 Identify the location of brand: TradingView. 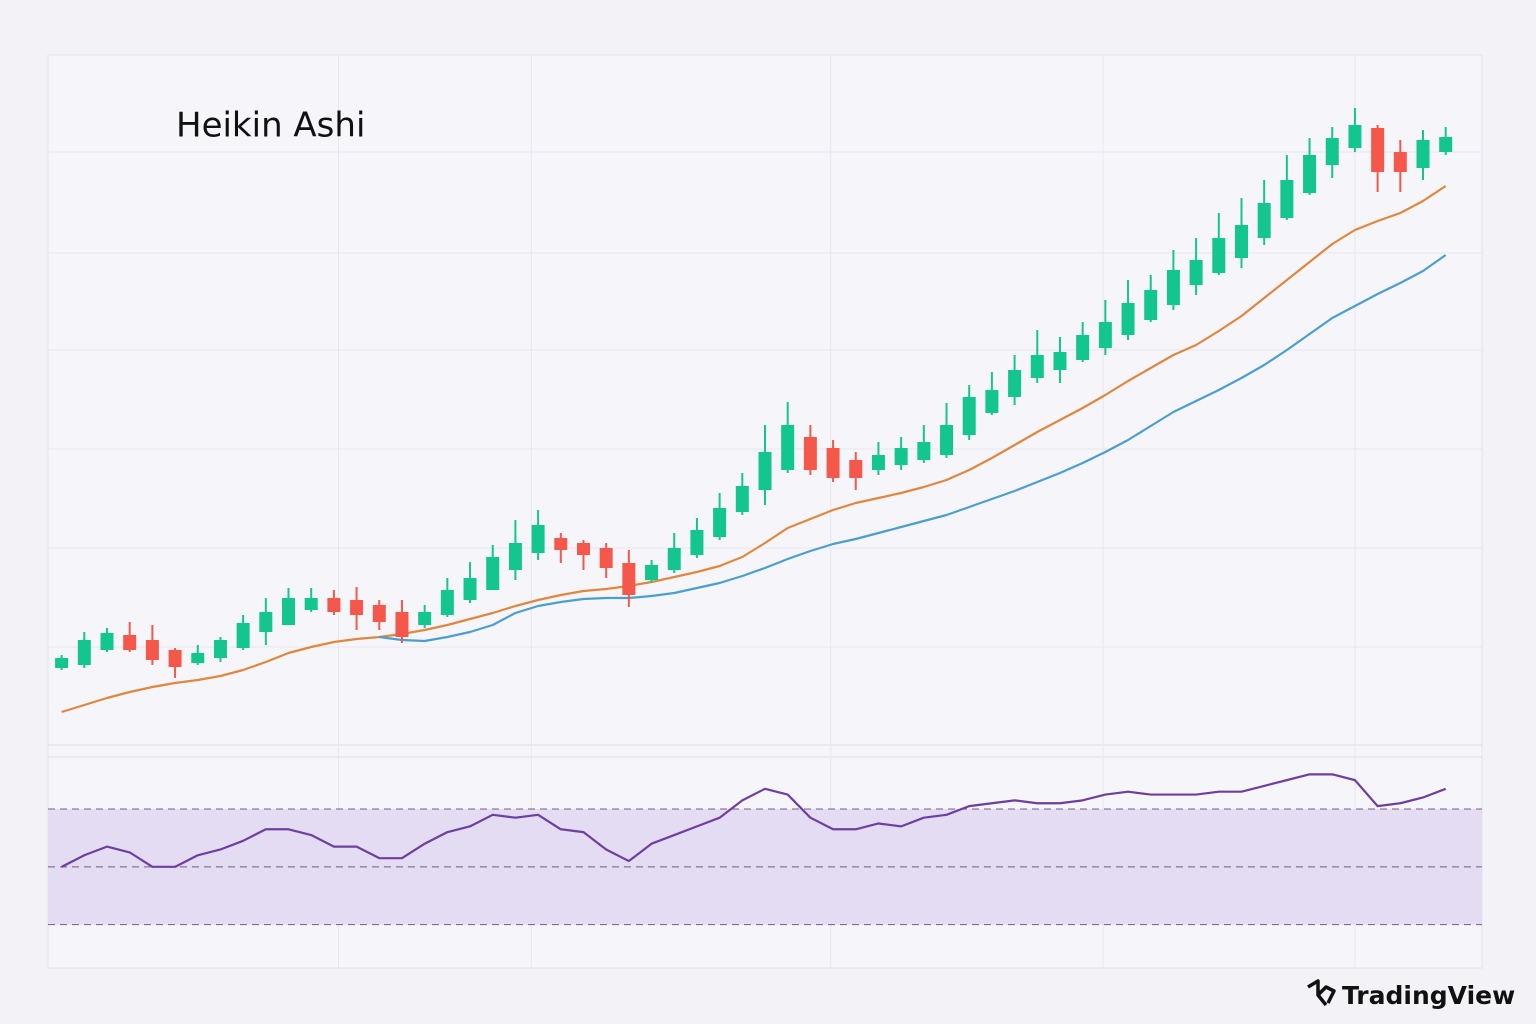
(1411, 994).